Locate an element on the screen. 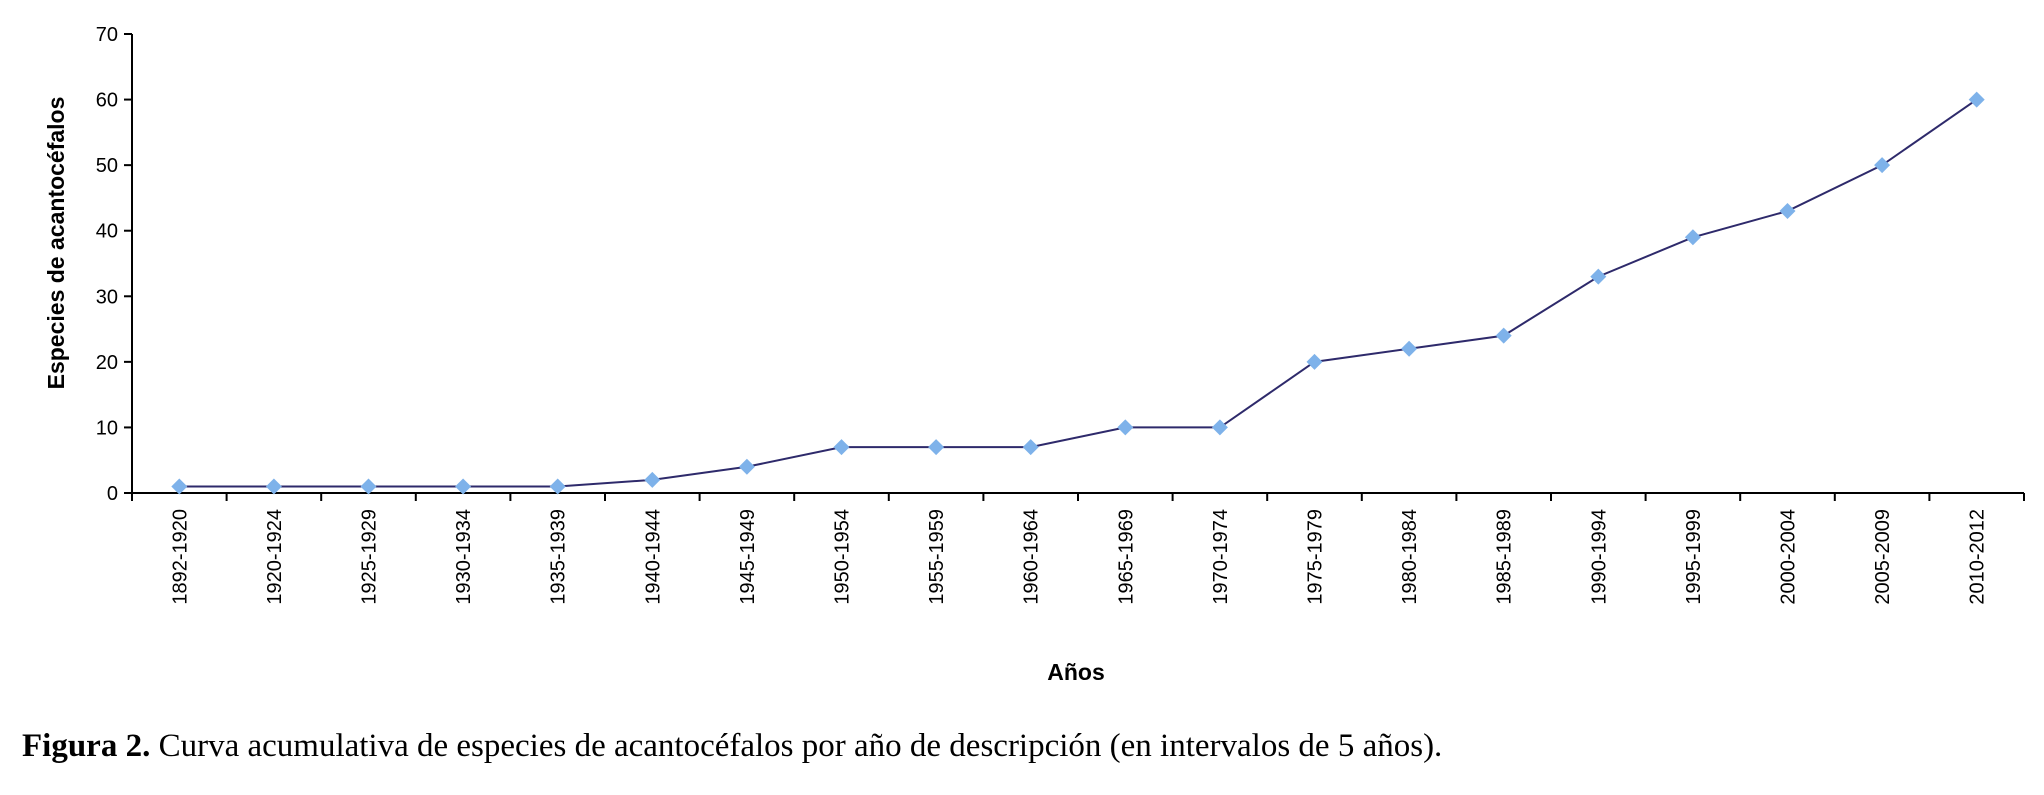  y-tick-label: 0 is located at coordinates (112, 494).